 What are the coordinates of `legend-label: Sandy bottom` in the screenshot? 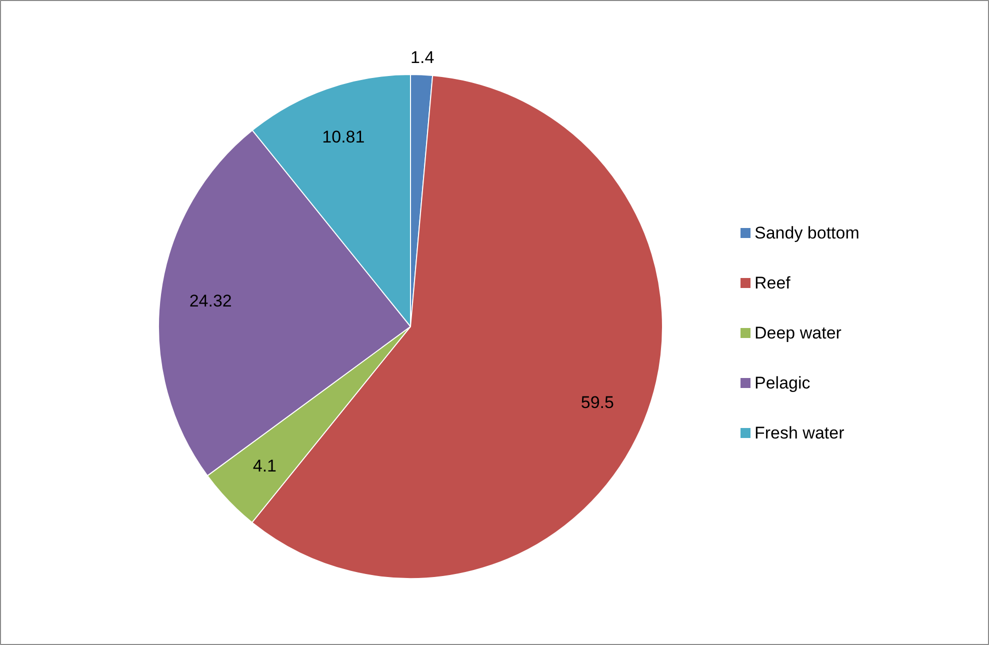 It's located at (807, 233).